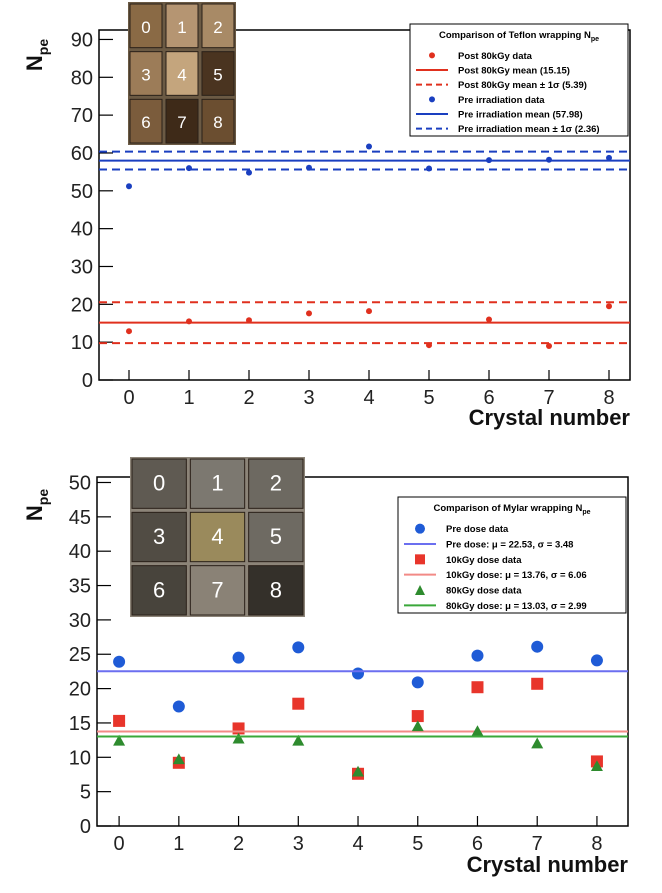  Describe the element at coordinates (522, 85) in the screenshot. I see `legend-label: Post 80kGy mean ± 1σ (5.39)` at that location.